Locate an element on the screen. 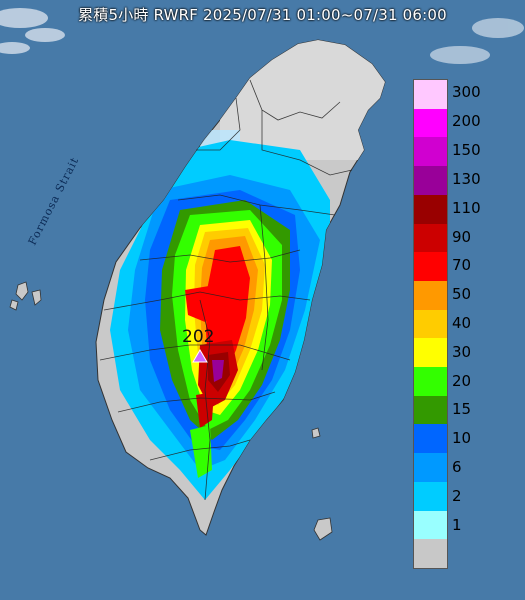 This screenshot has height=600, width=525. legend-label: 150 is located at coordinates (466, 150).